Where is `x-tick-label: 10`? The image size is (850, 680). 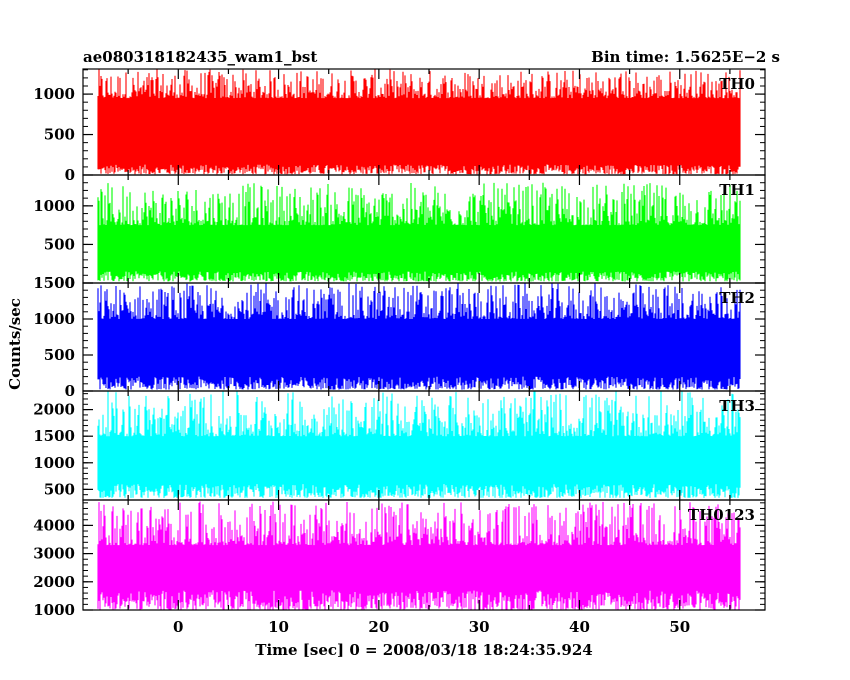
x-tick-label: 10 is located at coordinates (278, 627).